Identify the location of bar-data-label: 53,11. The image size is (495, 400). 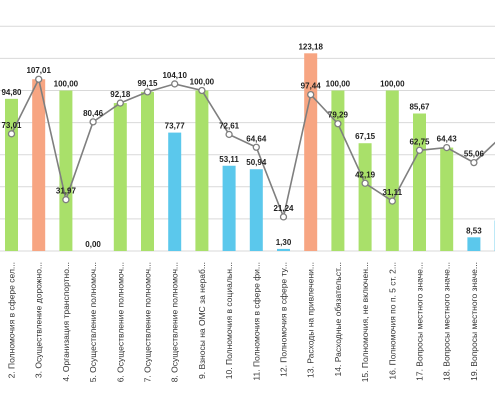
(229, 159).